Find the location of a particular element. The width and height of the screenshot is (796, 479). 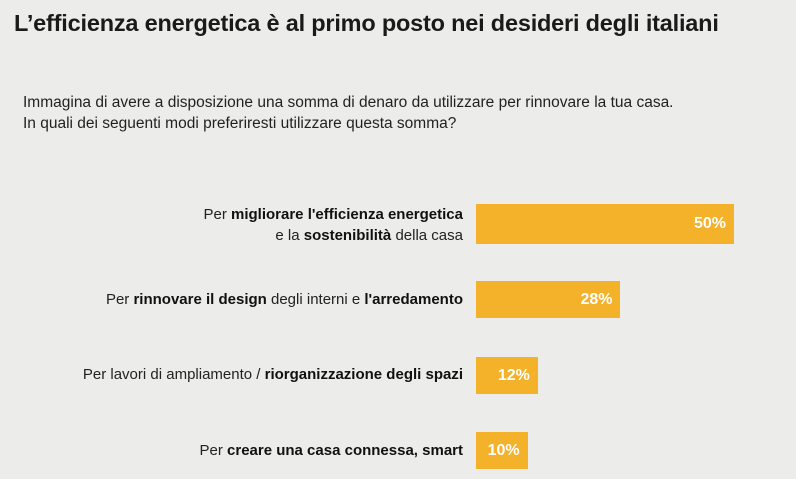

bar-row-smart: Per creare una casa connessa, smart 10% is located at coordinates (398, 450).